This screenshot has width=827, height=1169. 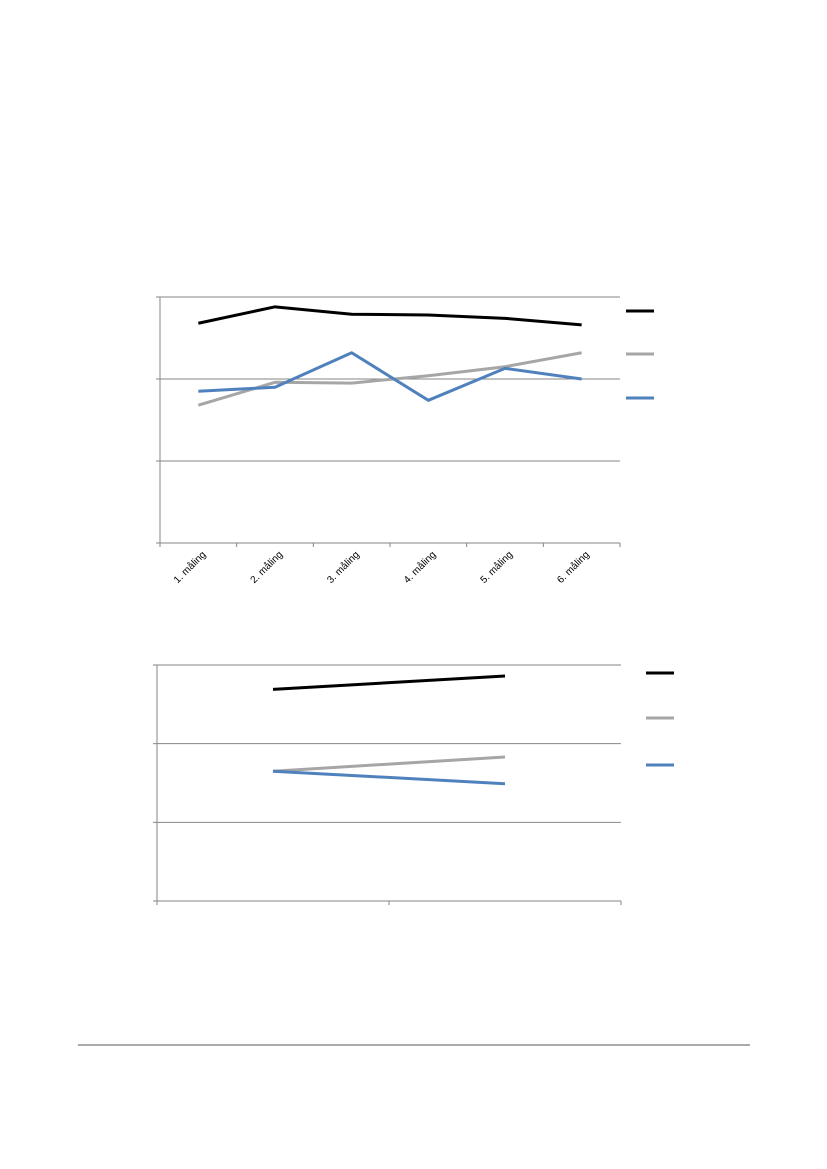 What do you see at coordinates (496, 567) in the screenshot?
I see `x-tick-label: 5. måling` at bounding box center [496, 567].